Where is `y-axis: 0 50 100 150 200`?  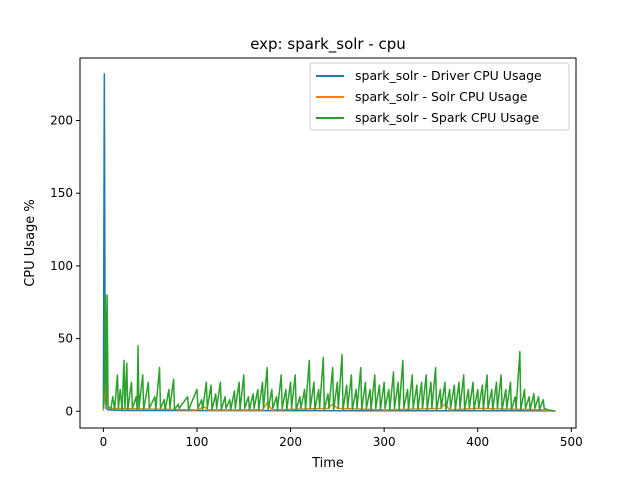
y-axis: 0 50 100 150 200 is located at coordinates (65, 266).